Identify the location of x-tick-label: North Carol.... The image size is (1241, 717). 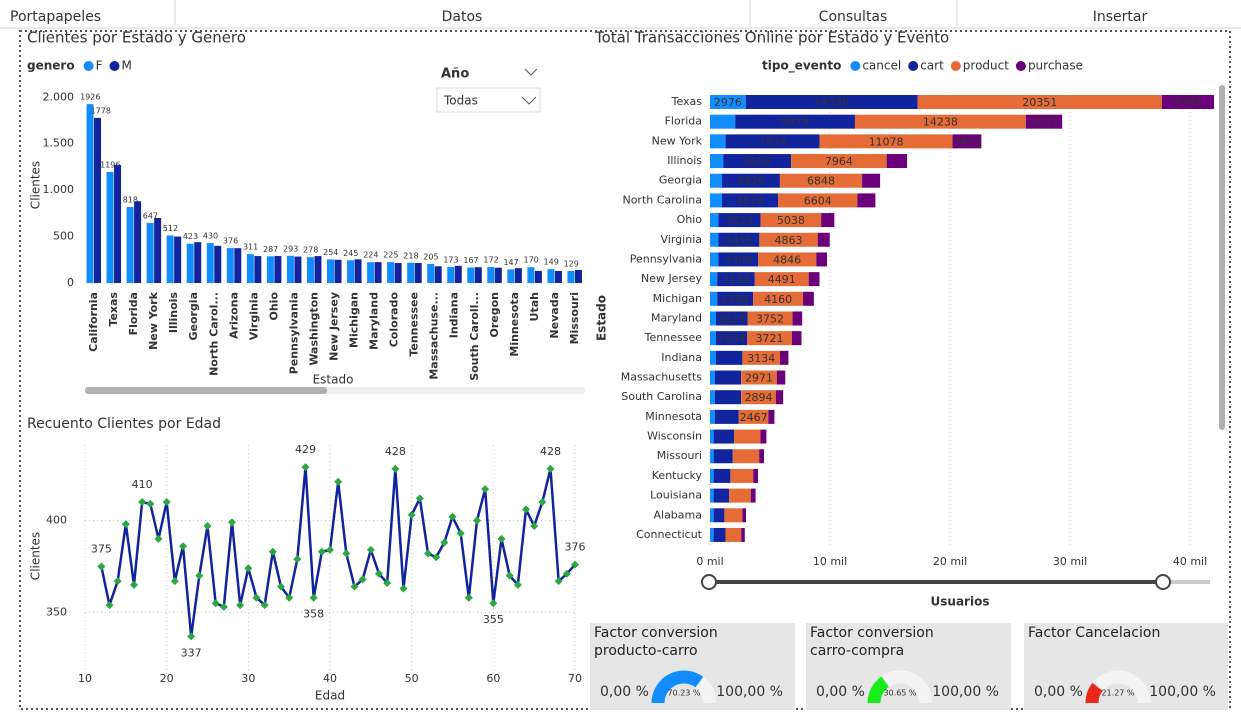
(213, 334).